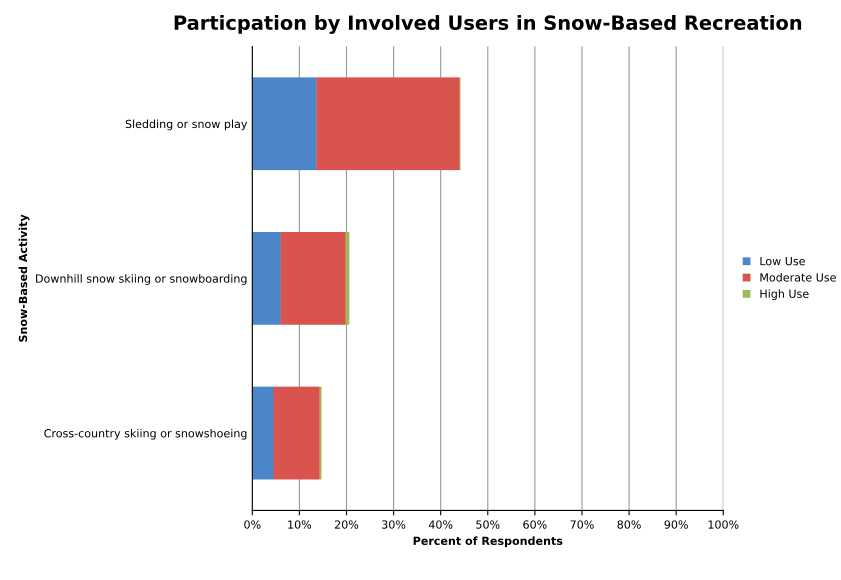 This screenshot has height=580, width=841. What do you see at coordinates (582, 524) in the screenshot?
I see `x-tick-label: 70%` at bounding box center [582, 524].